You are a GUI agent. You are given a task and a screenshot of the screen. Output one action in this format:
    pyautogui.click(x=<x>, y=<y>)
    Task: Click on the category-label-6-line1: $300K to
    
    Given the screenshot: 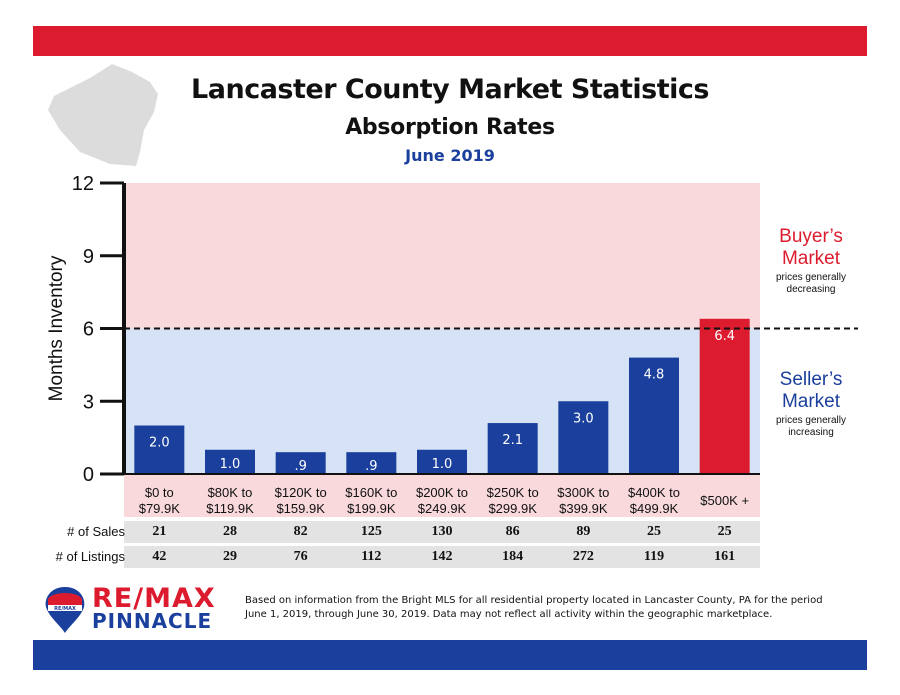 What is the action you would take?
    pyautogui.click(x=583, y=492)
    